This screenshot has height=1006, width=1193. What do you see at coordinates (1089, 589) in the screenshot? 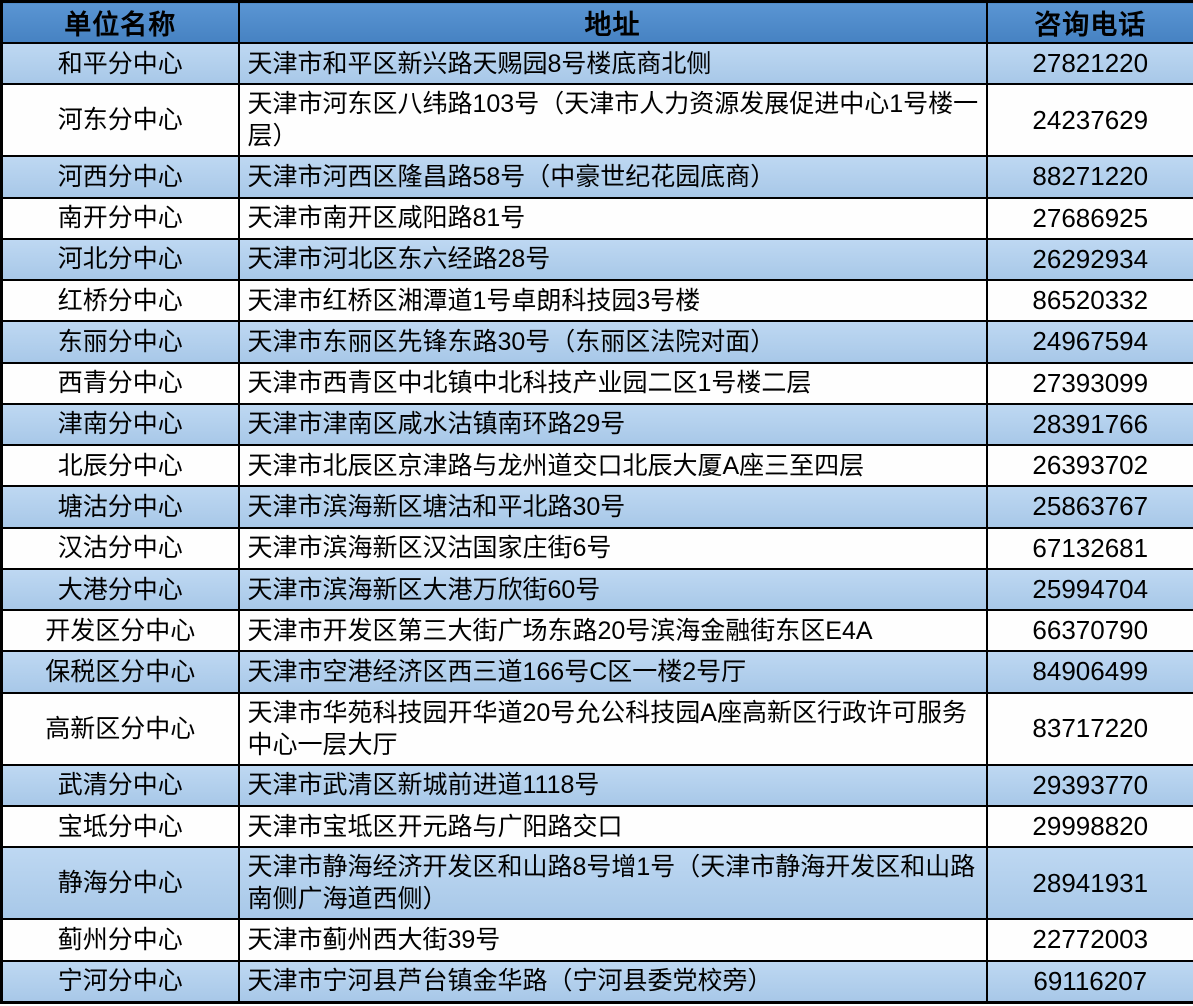
I see `phone-cell: 25994704` at bounding box center [1089, 589].